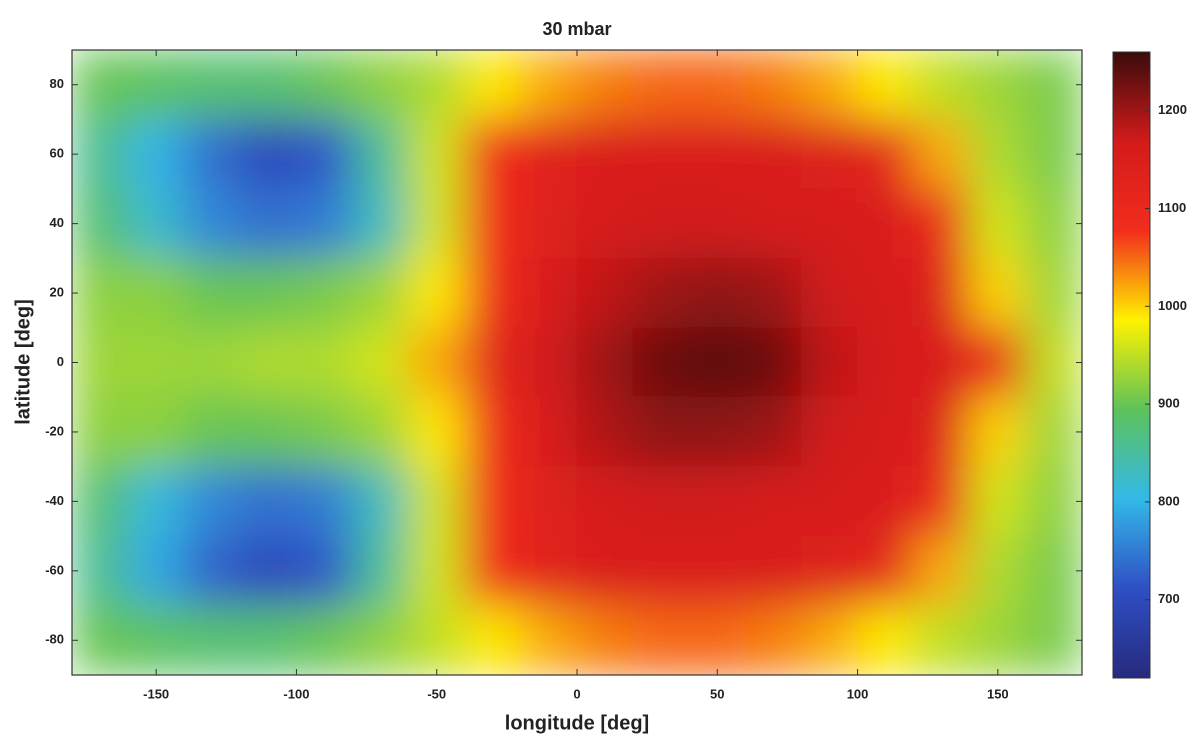 Image resolution: width=1196 pixels, height=741 pixels. I want to click on x-tick-label: -150, so click(156, 693).